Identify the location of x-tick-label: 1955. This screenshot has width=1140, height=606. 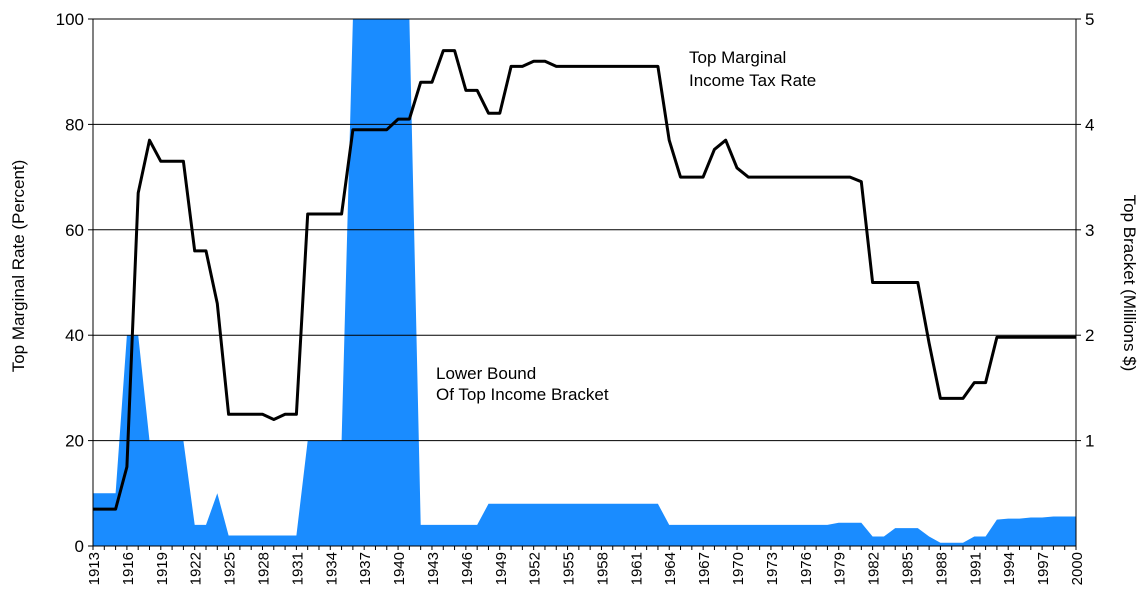
(569, 568).